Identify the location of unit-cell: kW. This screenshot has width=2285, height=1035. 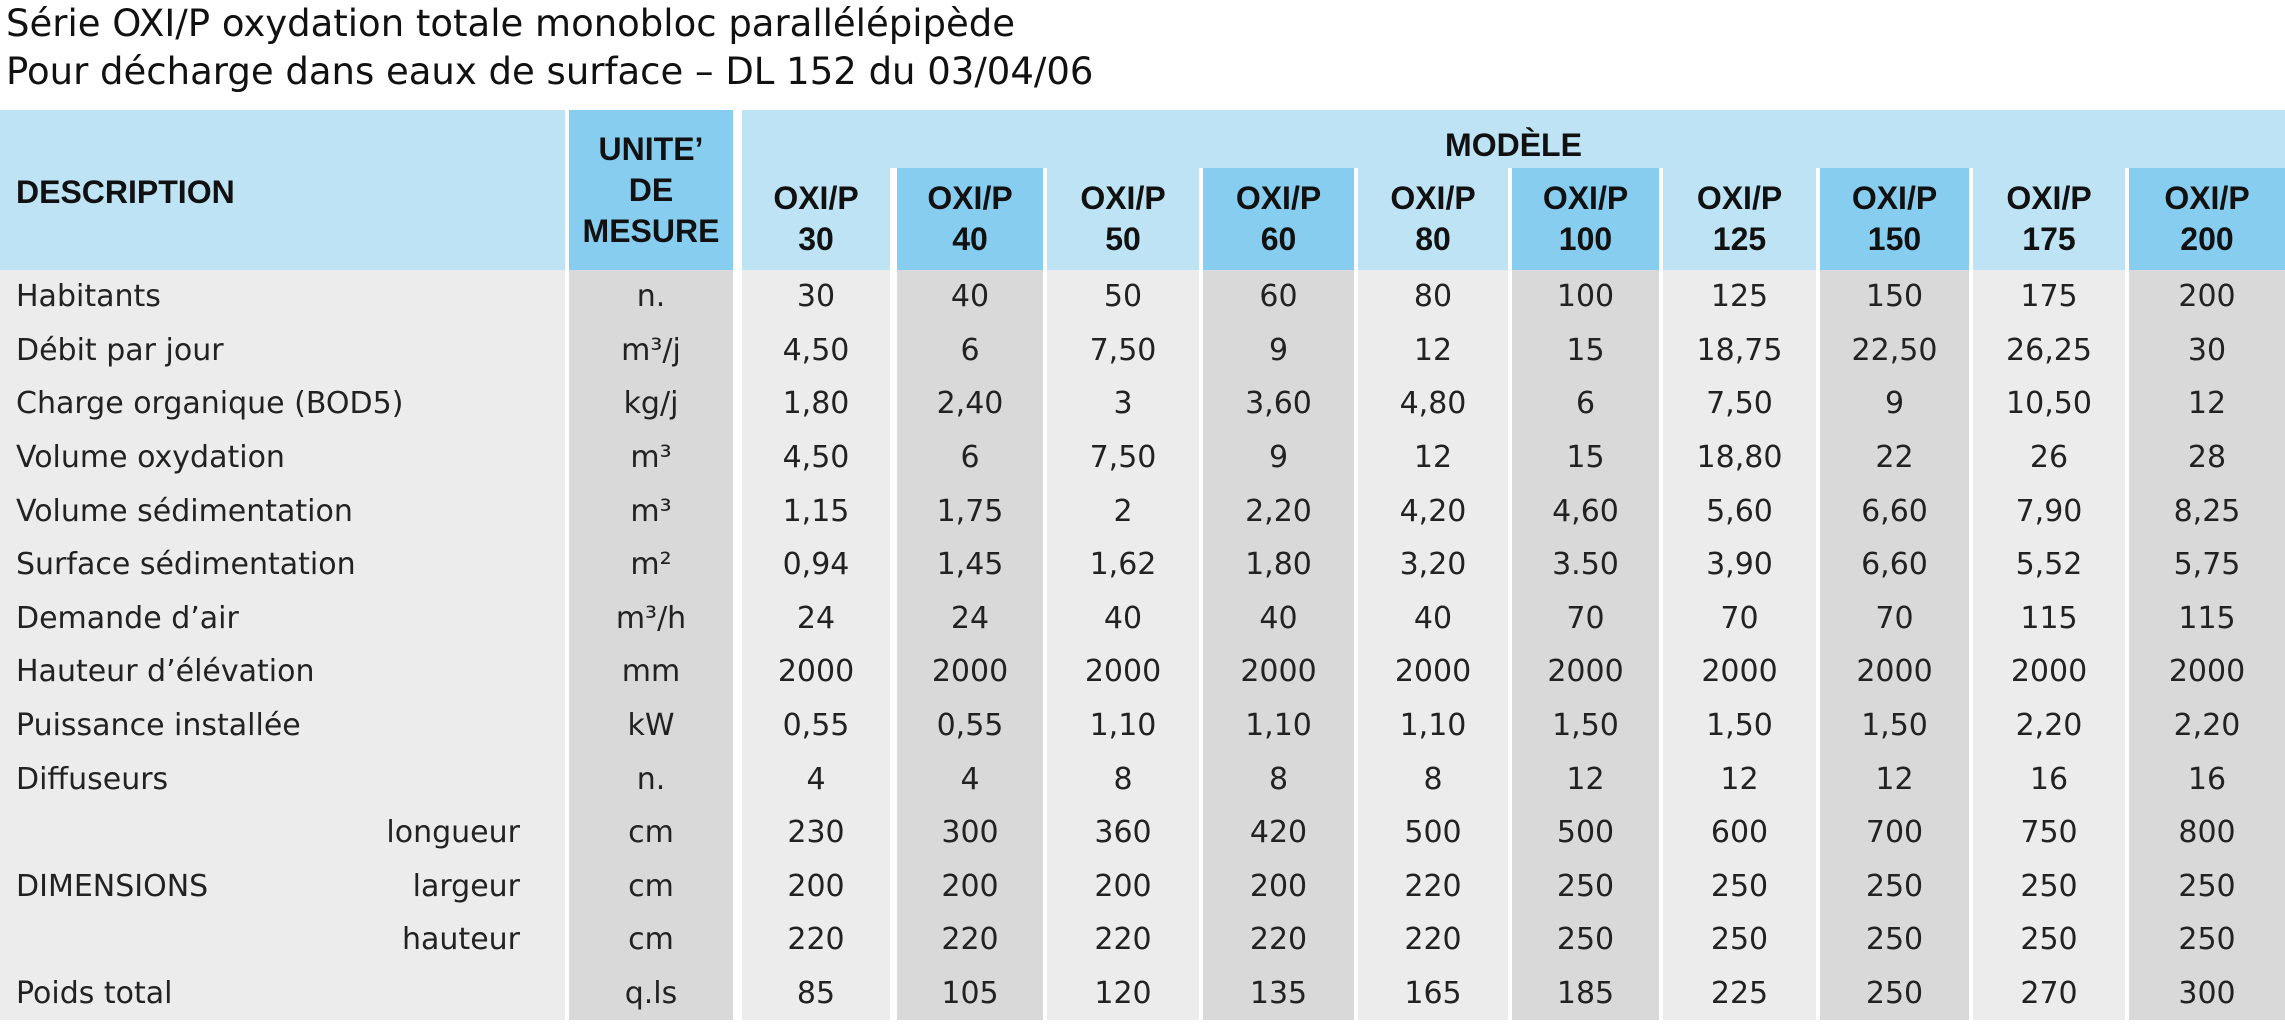
(651, 726).